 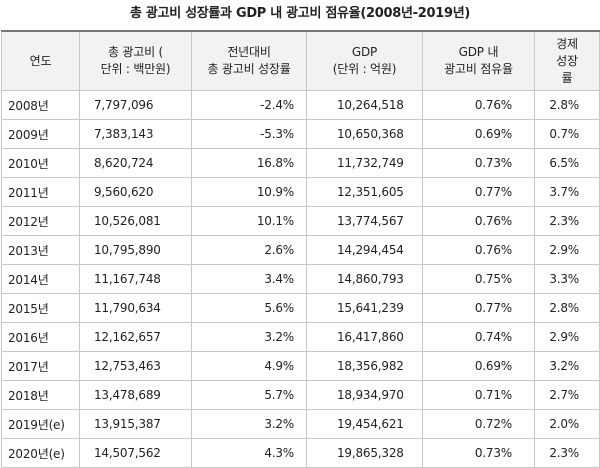 I want to click on cell-econ: 3.3%, so click(x=567, y=279).